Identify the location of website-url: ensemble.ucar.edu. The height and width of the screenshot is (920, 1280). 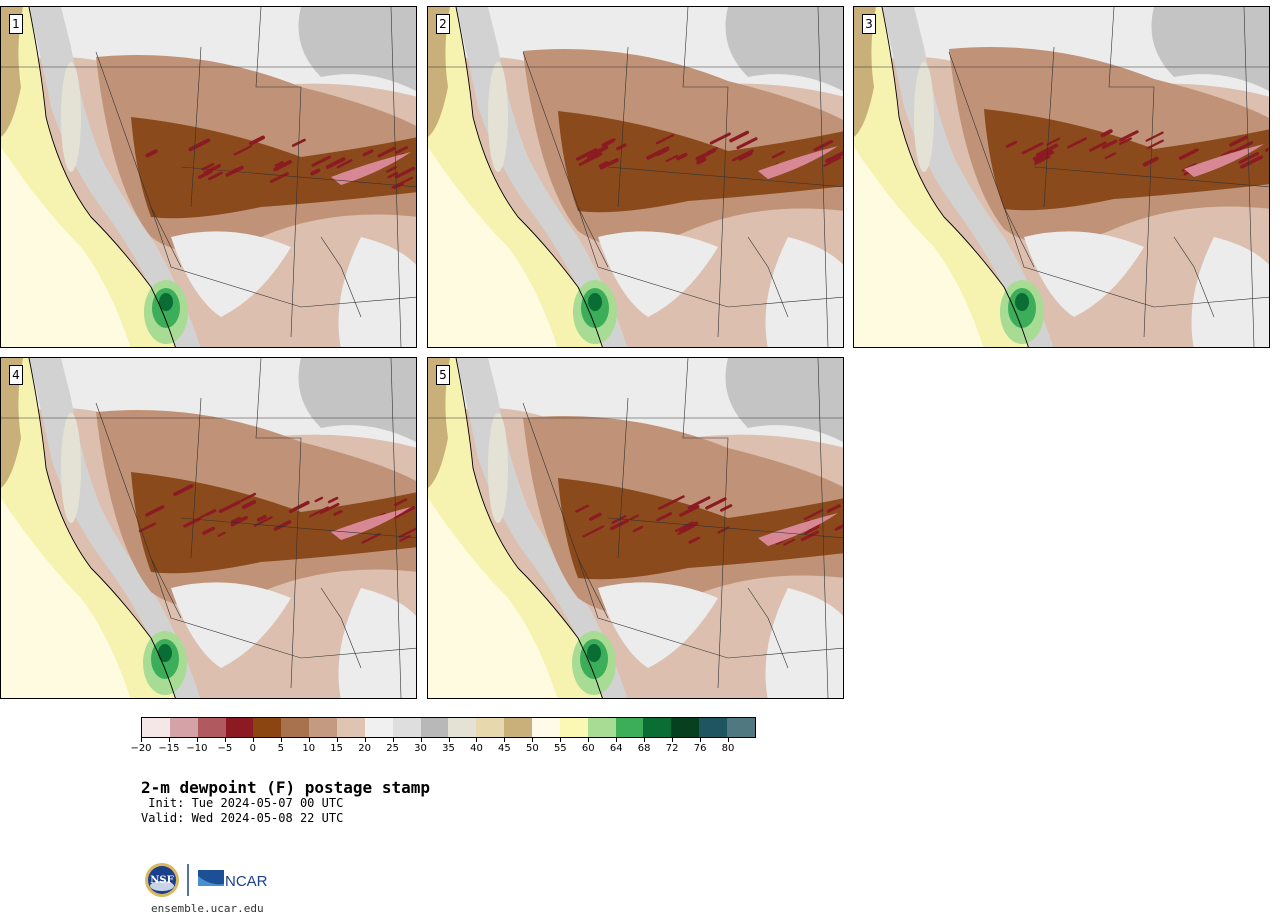
(207, 908).